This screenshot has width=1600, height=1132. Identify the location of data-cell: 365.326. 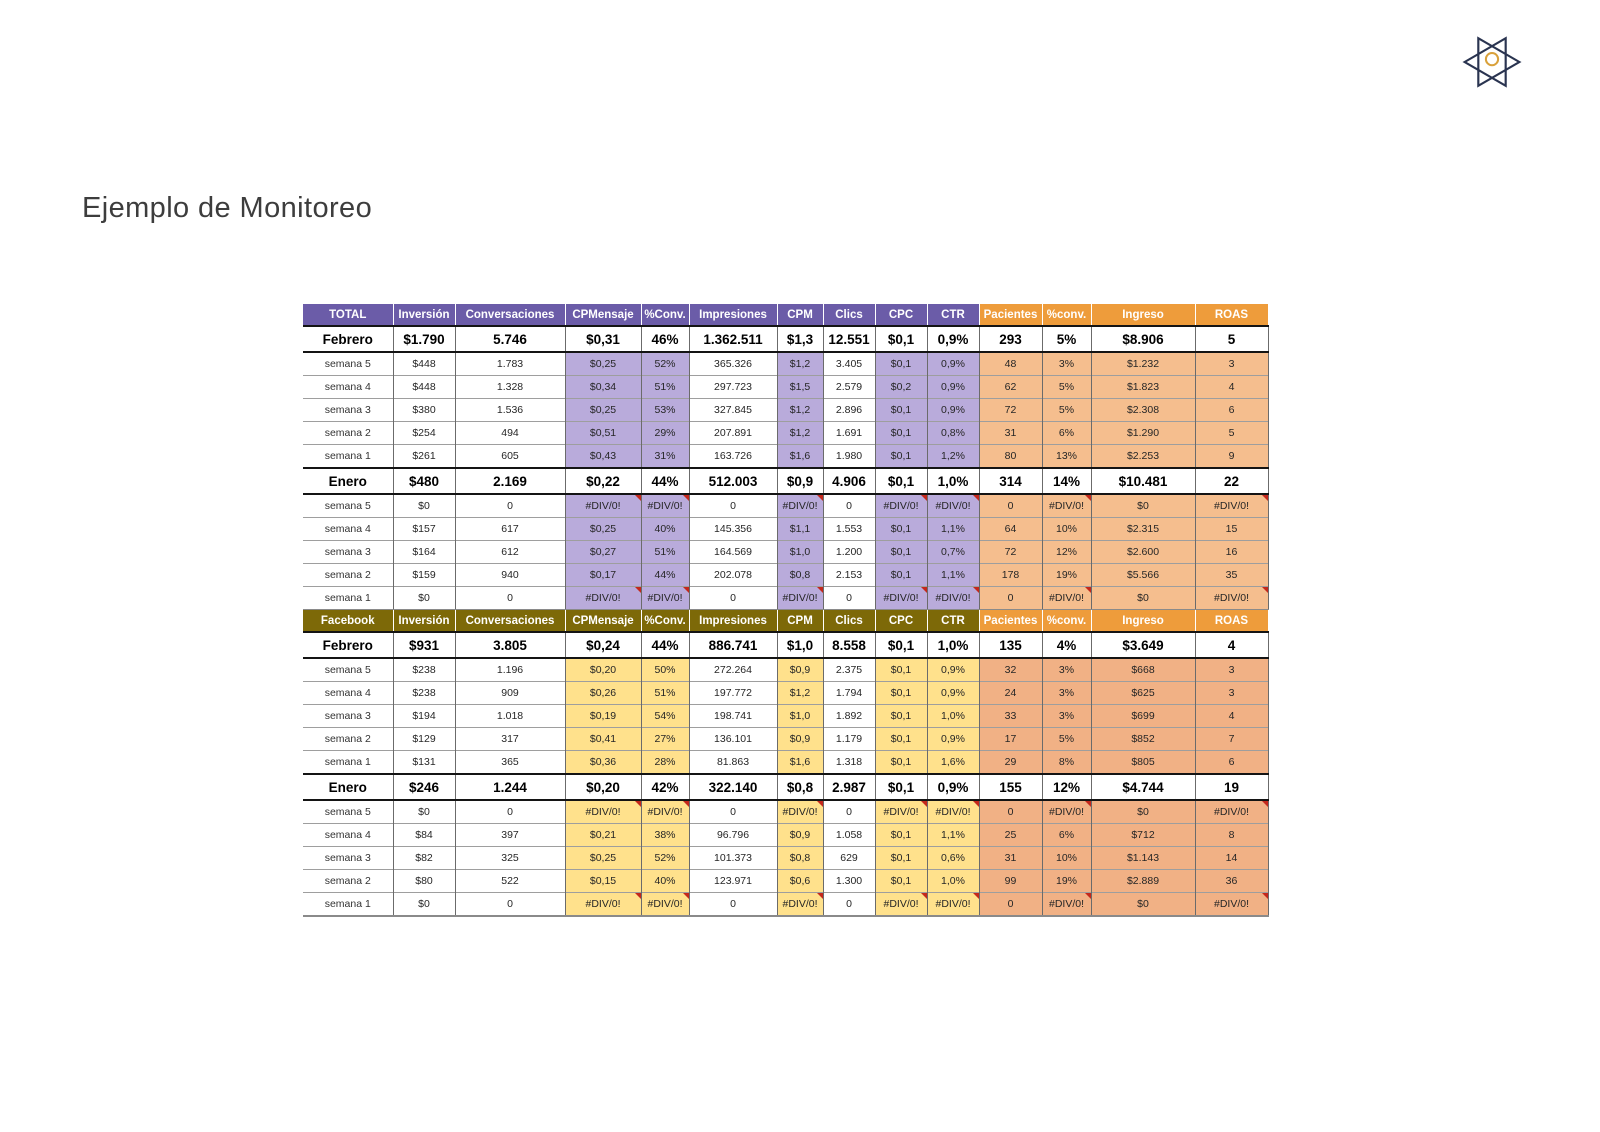
(733, 363).